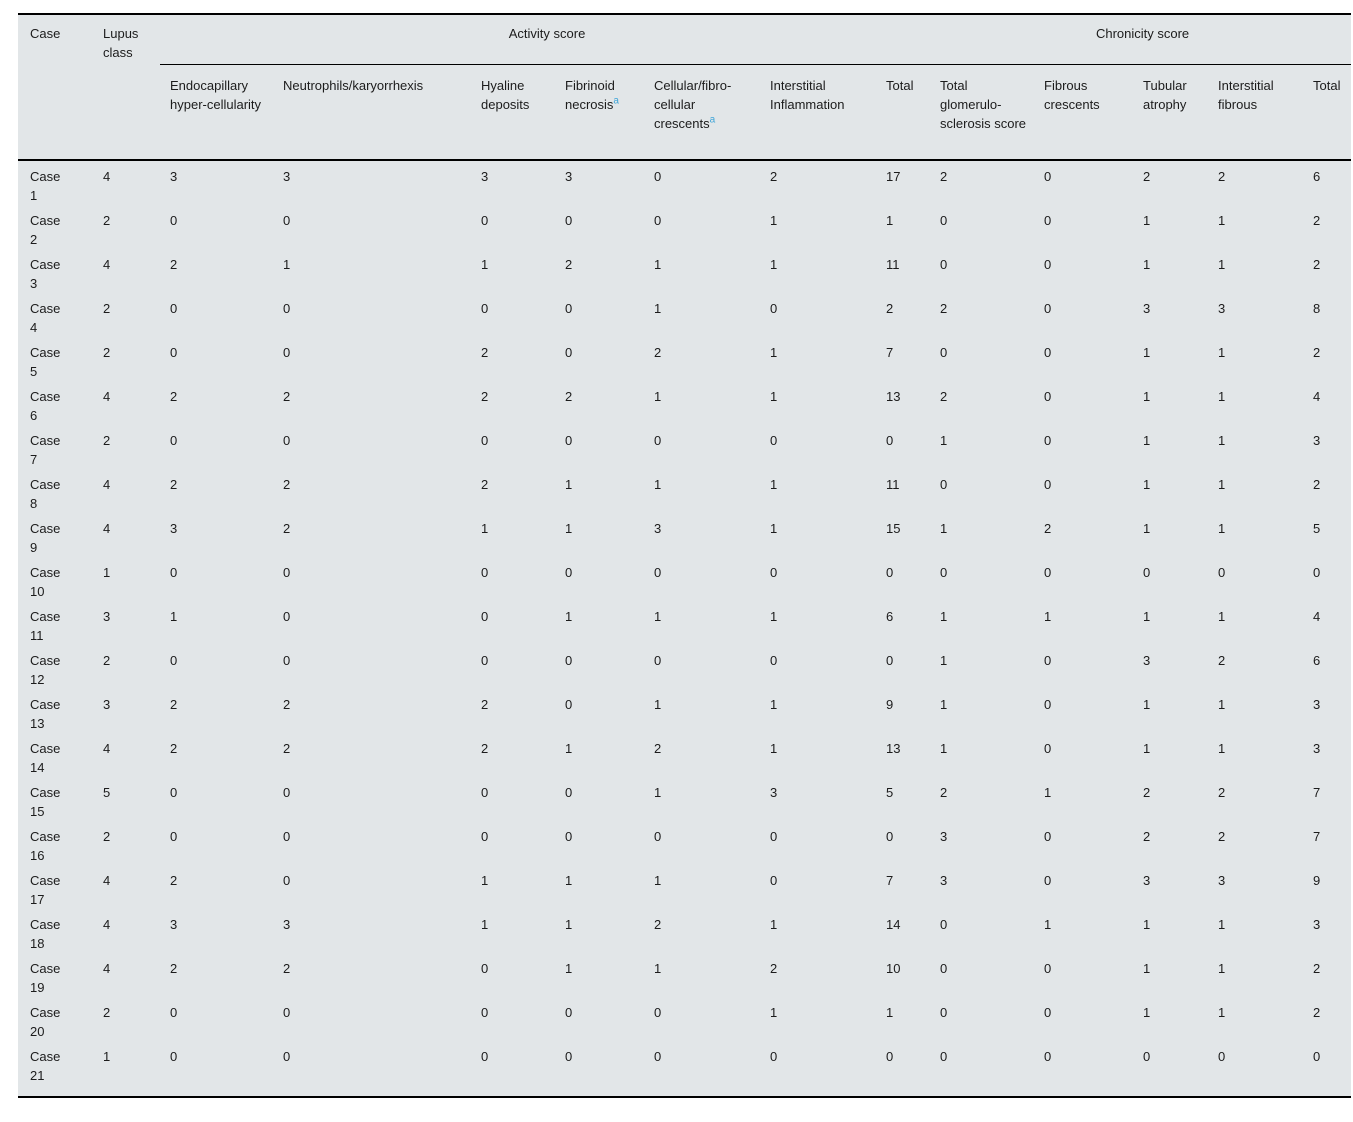 The width and height of the screenshot is (1353, 1122). I want to click on col-header-interstitial-inflammation: Interstitial Inflammation, so click(818, 112).